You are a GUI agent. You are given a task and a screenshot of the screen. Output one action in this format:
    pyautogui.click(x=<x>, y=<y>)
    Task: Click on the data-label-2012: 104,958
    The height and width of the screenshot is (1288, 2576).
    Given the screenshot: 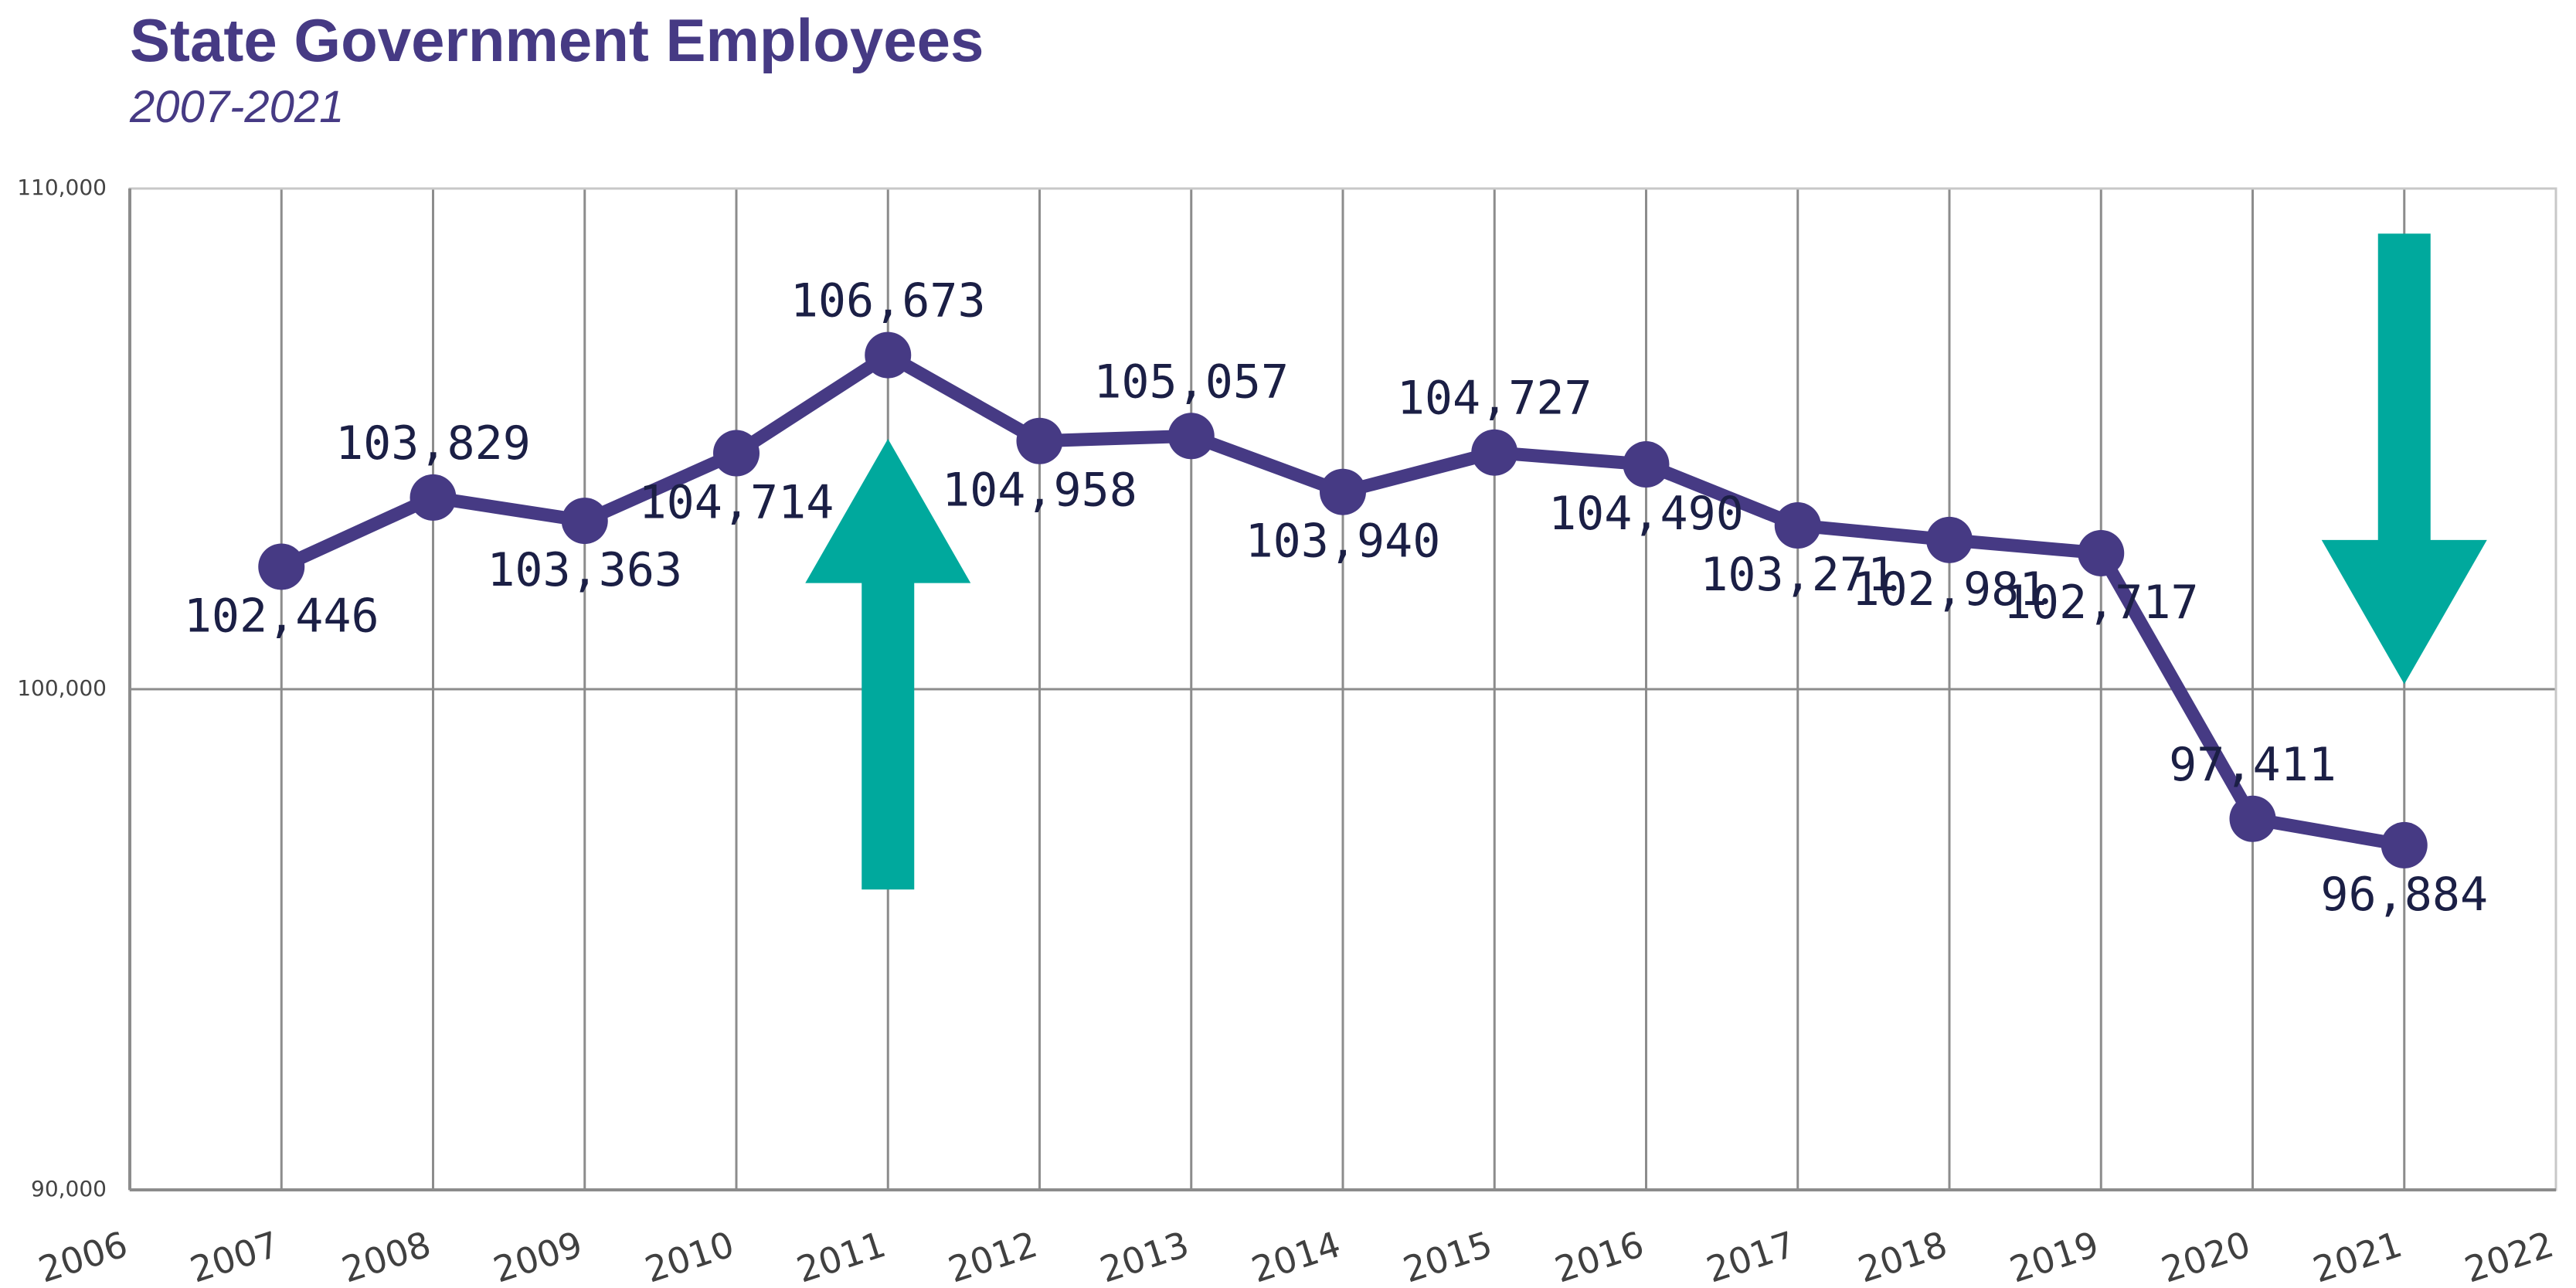 What is the action you would take?
    pyautogui.click(x=1039, y=491)
    